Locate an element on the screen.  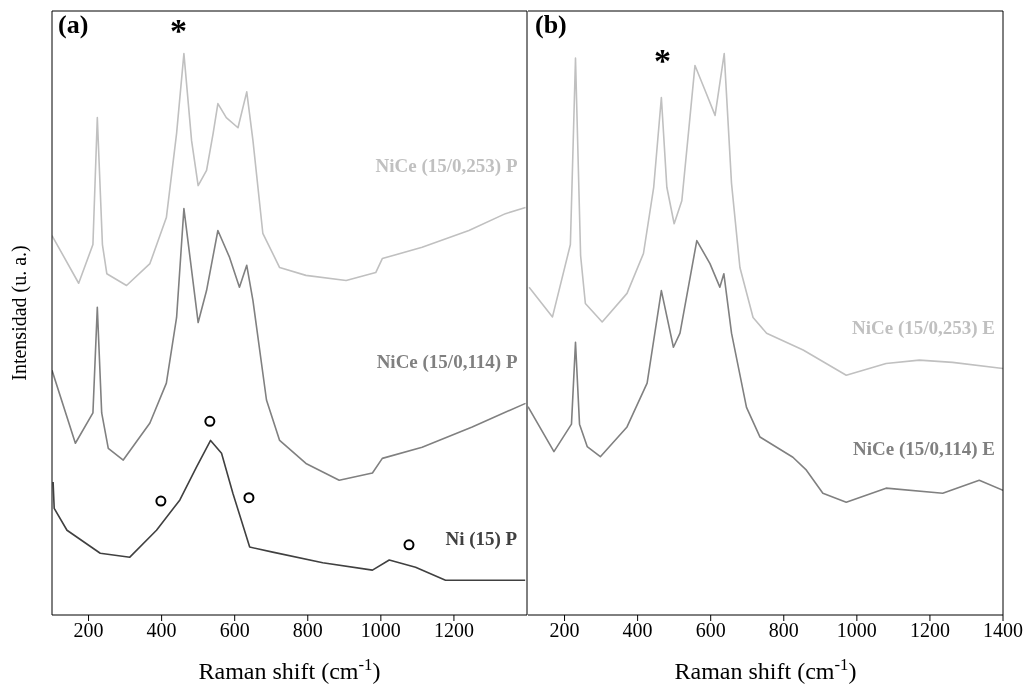
text: (a) is located at coordinates (73, 24).